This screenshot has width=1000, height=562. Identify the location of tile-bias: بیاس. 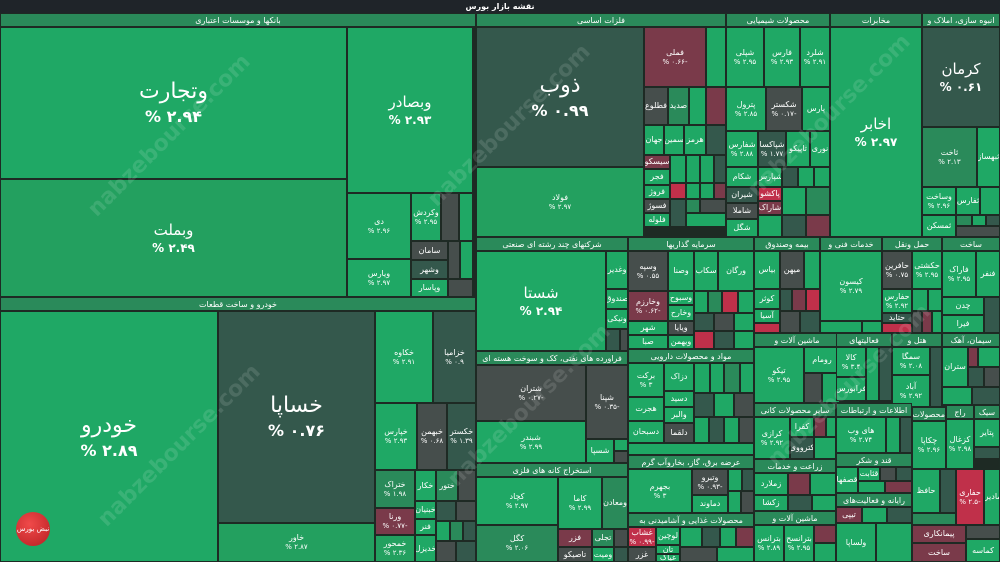
(767, 270).